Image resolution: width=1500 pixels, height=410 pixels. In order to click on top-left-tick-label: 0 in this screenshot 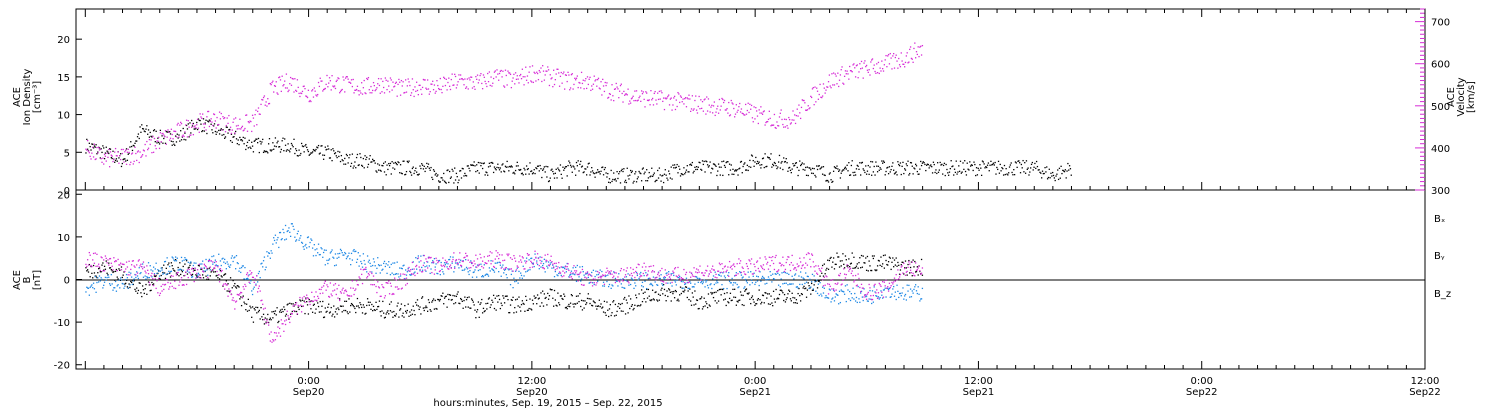, I will do `click(67, 191)`.